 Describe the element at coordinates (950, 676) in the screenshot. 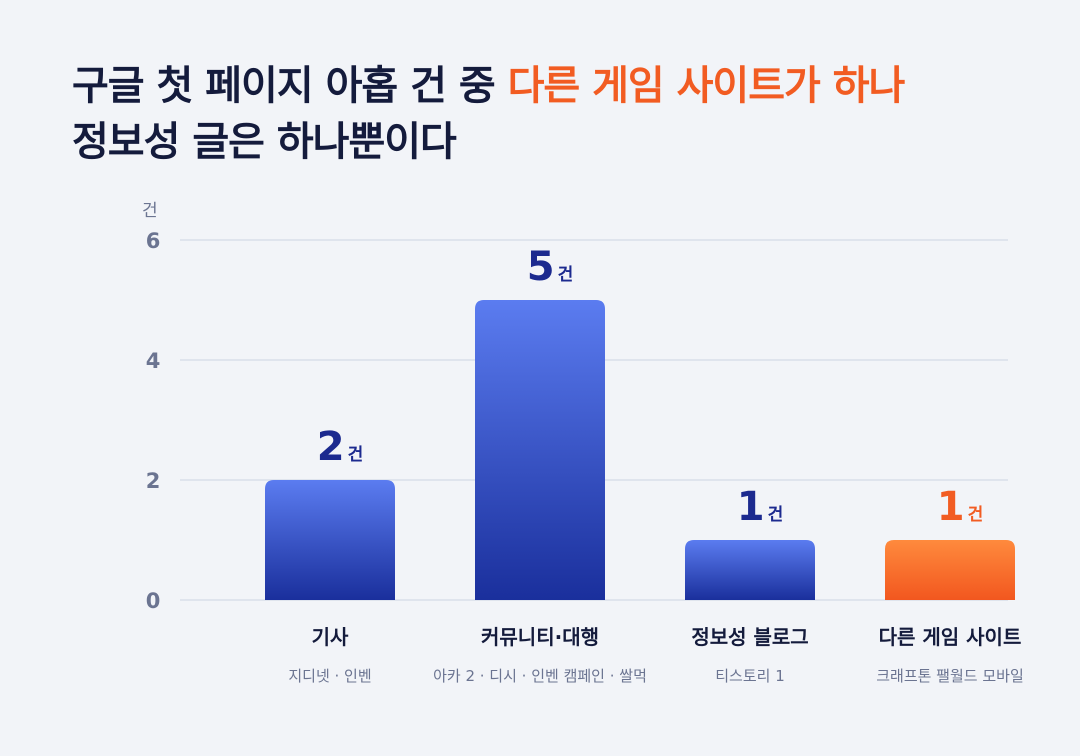

I see `x-tick-sublabel: 크래프톤 팰월드 모바일` at that location.